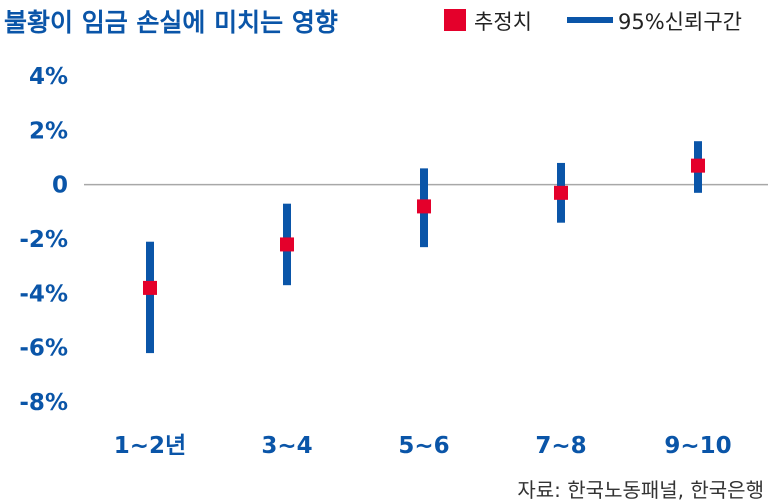  Describe the element at coordinates (455, 20) in the screenshot. I see `legend-marker-estimate` at that location.